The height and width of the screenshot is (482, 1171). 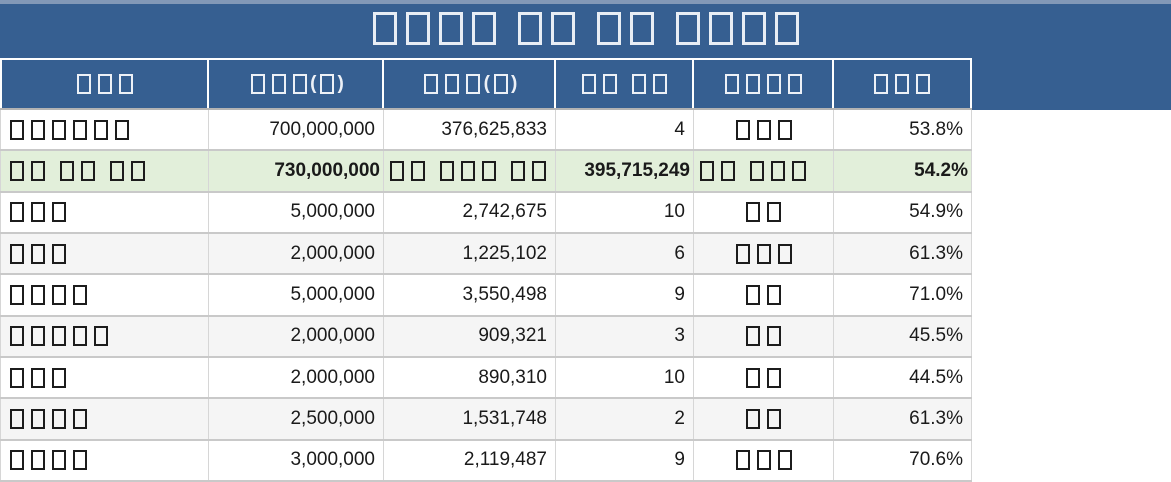 What do you see at coordinates (903, 460) in the screenshot?
I see `table-cell-8-5: 70.6%` at bounding box center [903, 460].